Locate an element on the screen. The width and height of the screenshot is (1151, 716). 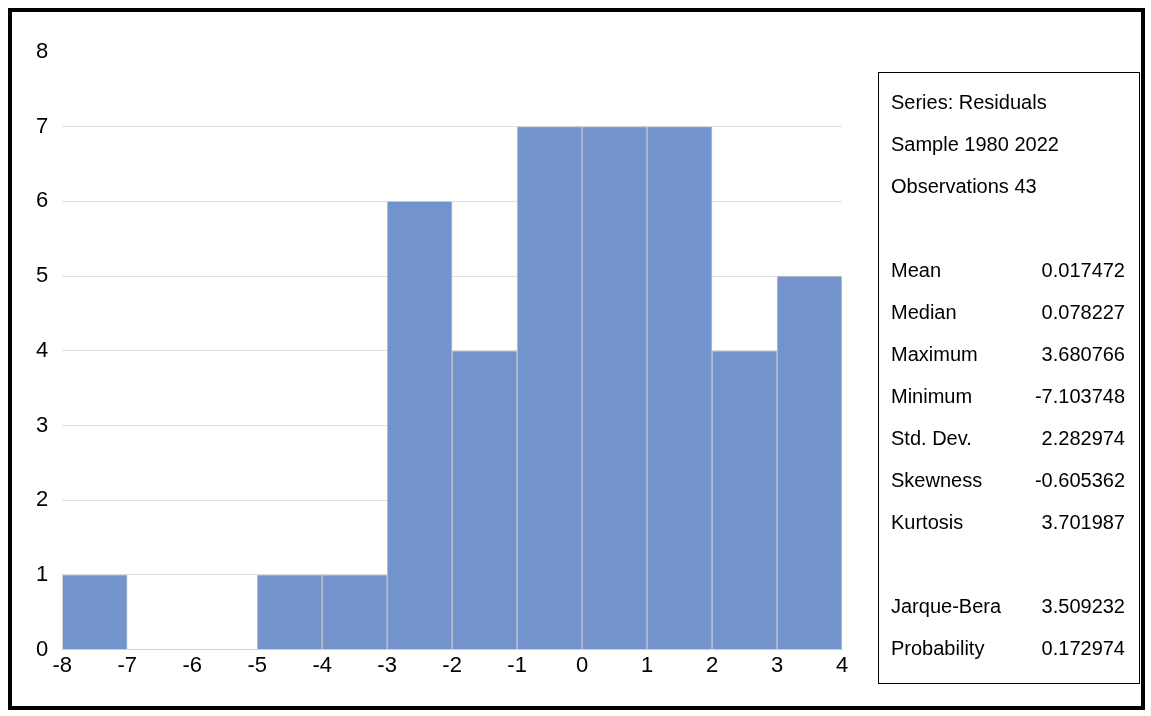
y-tick-label: 5 is located at coordinates (42, 275).